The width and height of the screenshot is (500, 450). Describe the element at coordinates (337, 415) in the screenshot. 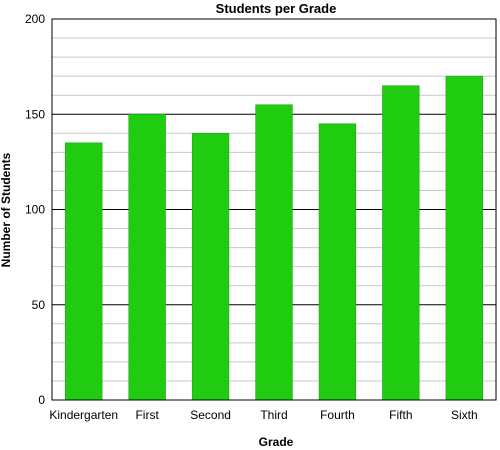

I see `x-tick-label: Fourth` at that location.